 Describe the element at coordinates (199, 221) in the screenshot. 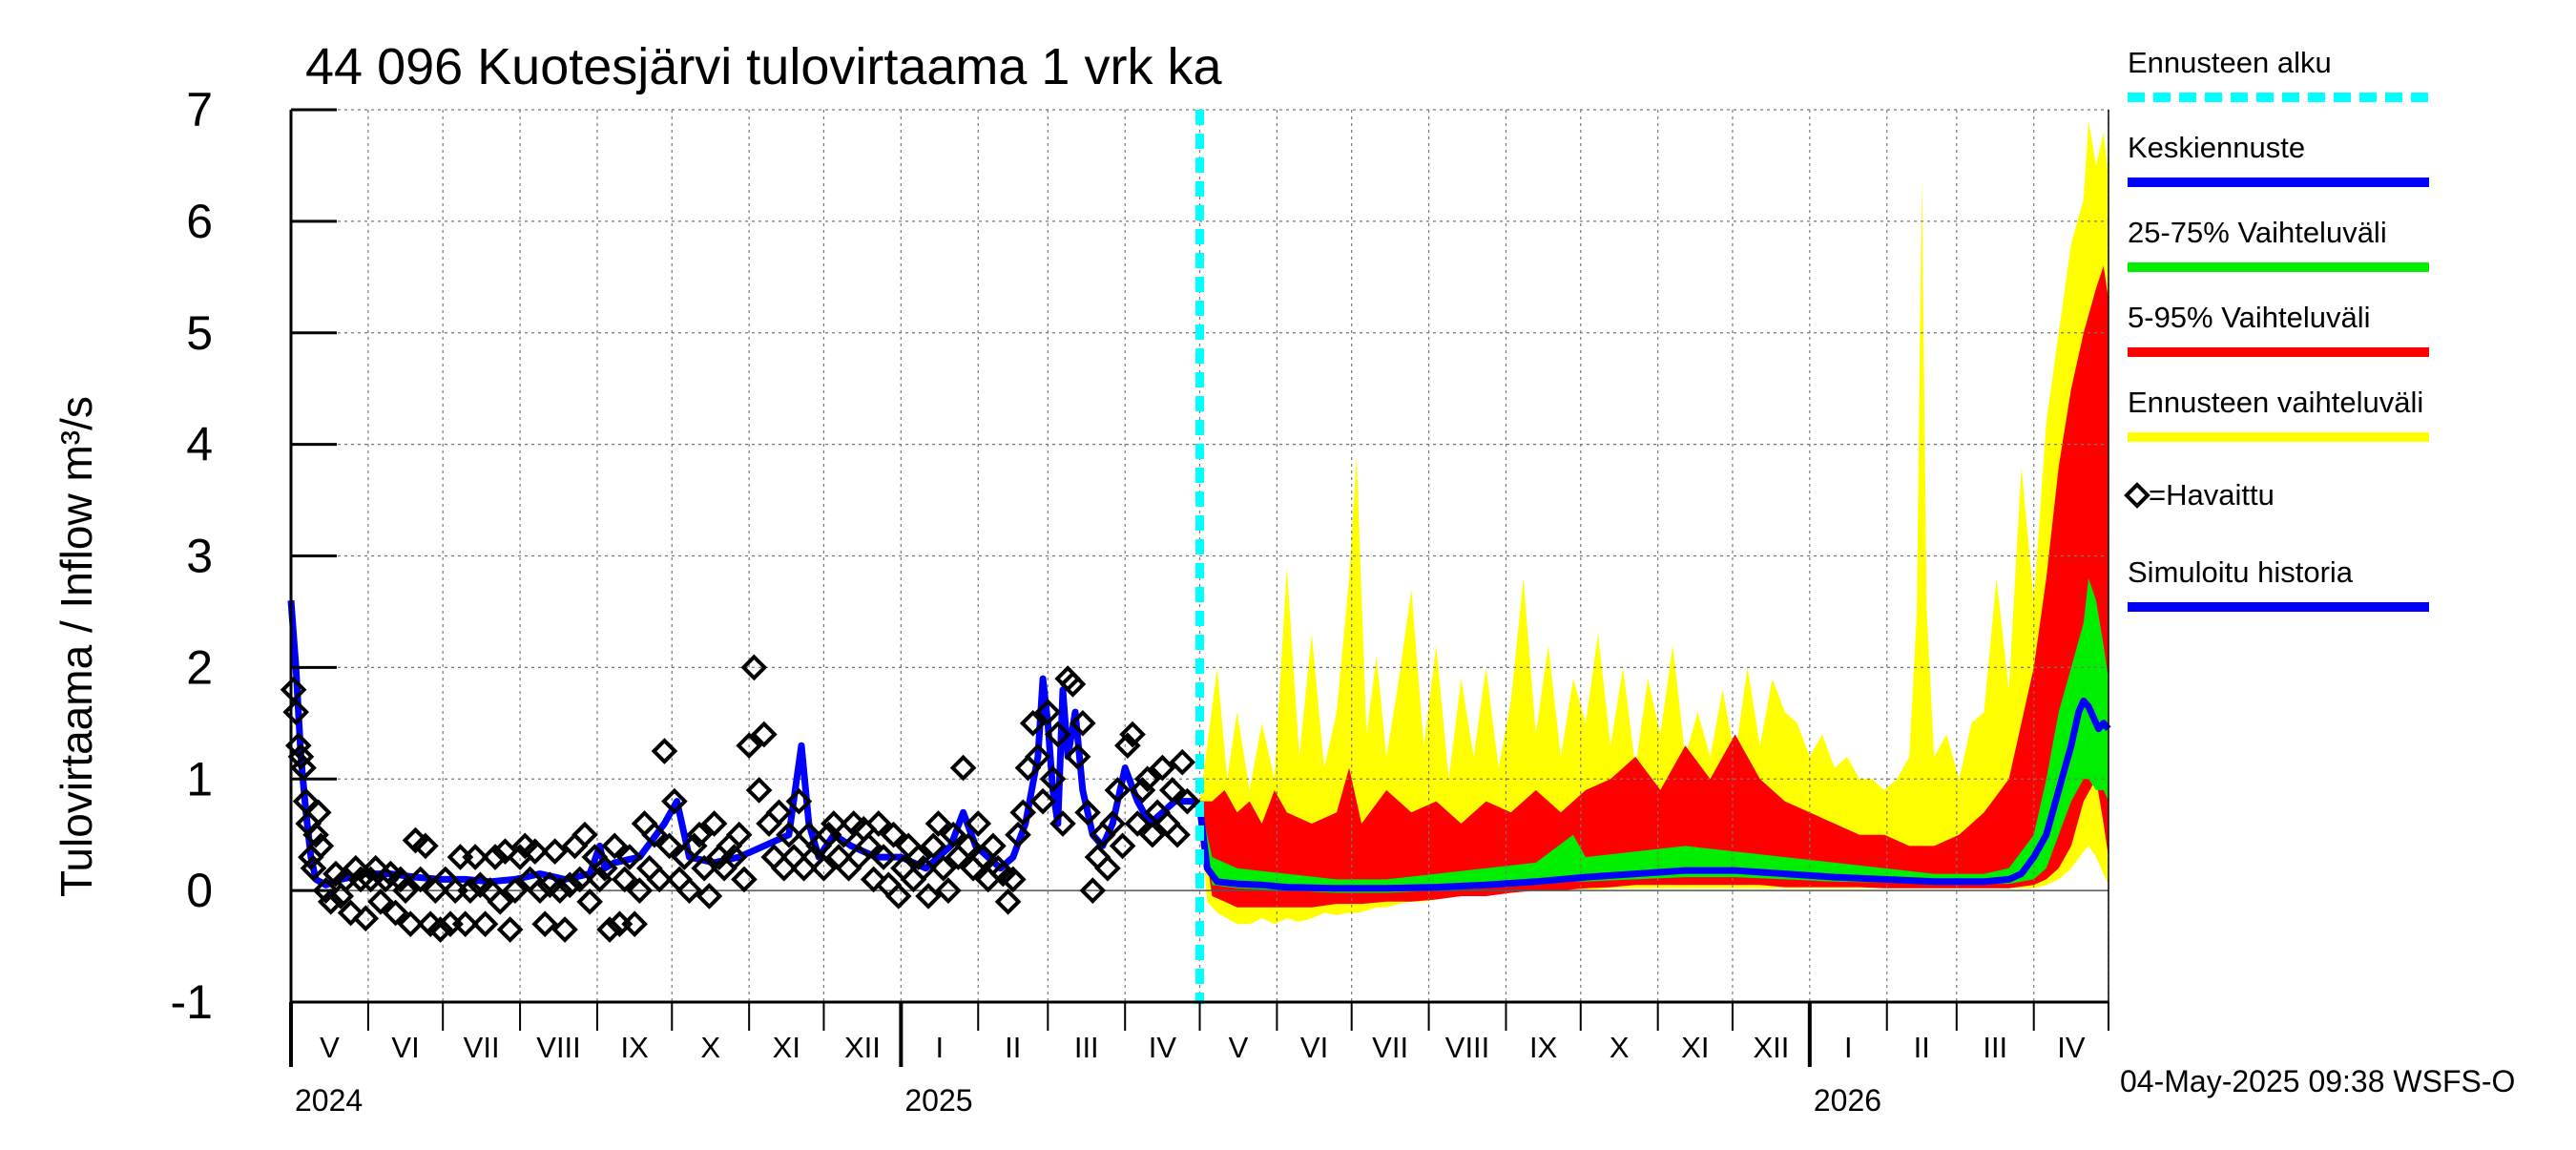

I see `y-tick-label: 6` at that location.